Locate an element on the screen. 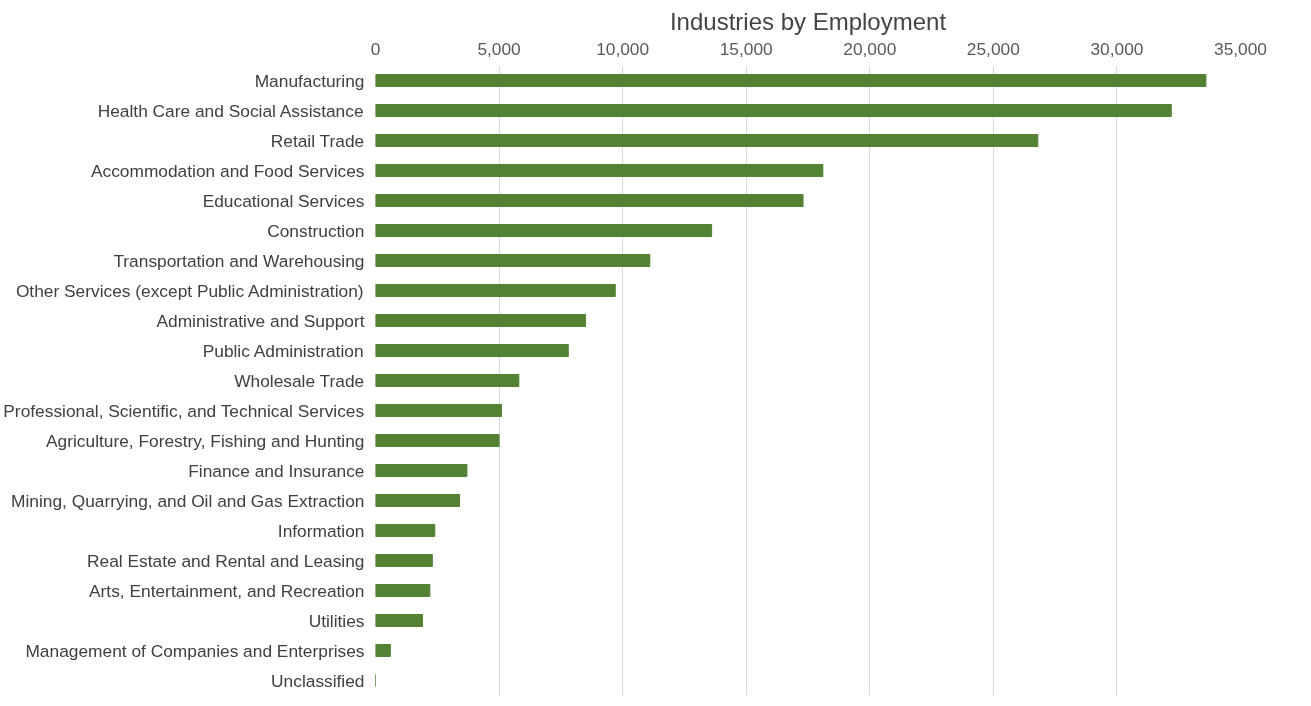  y-tick-label: Real Estate and Rental and Leasing is located at coordinates (226, 560).